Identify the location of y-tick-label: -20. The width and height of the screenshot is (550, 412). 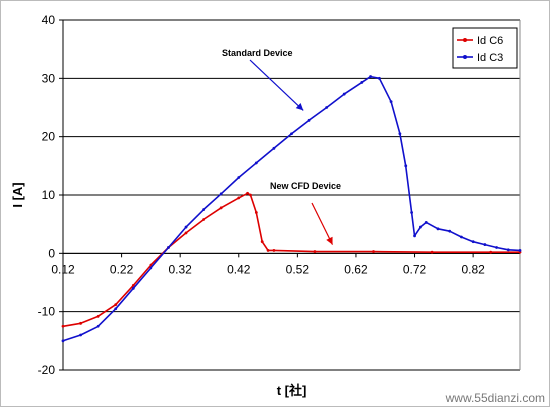
(47, 370).